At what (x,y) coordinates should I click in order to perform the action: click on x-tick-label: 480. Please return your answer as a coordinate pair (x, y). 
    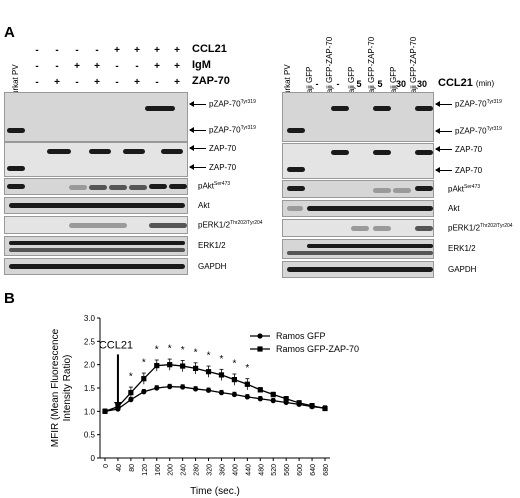
    Looking at the image, I should click on (261, 470).